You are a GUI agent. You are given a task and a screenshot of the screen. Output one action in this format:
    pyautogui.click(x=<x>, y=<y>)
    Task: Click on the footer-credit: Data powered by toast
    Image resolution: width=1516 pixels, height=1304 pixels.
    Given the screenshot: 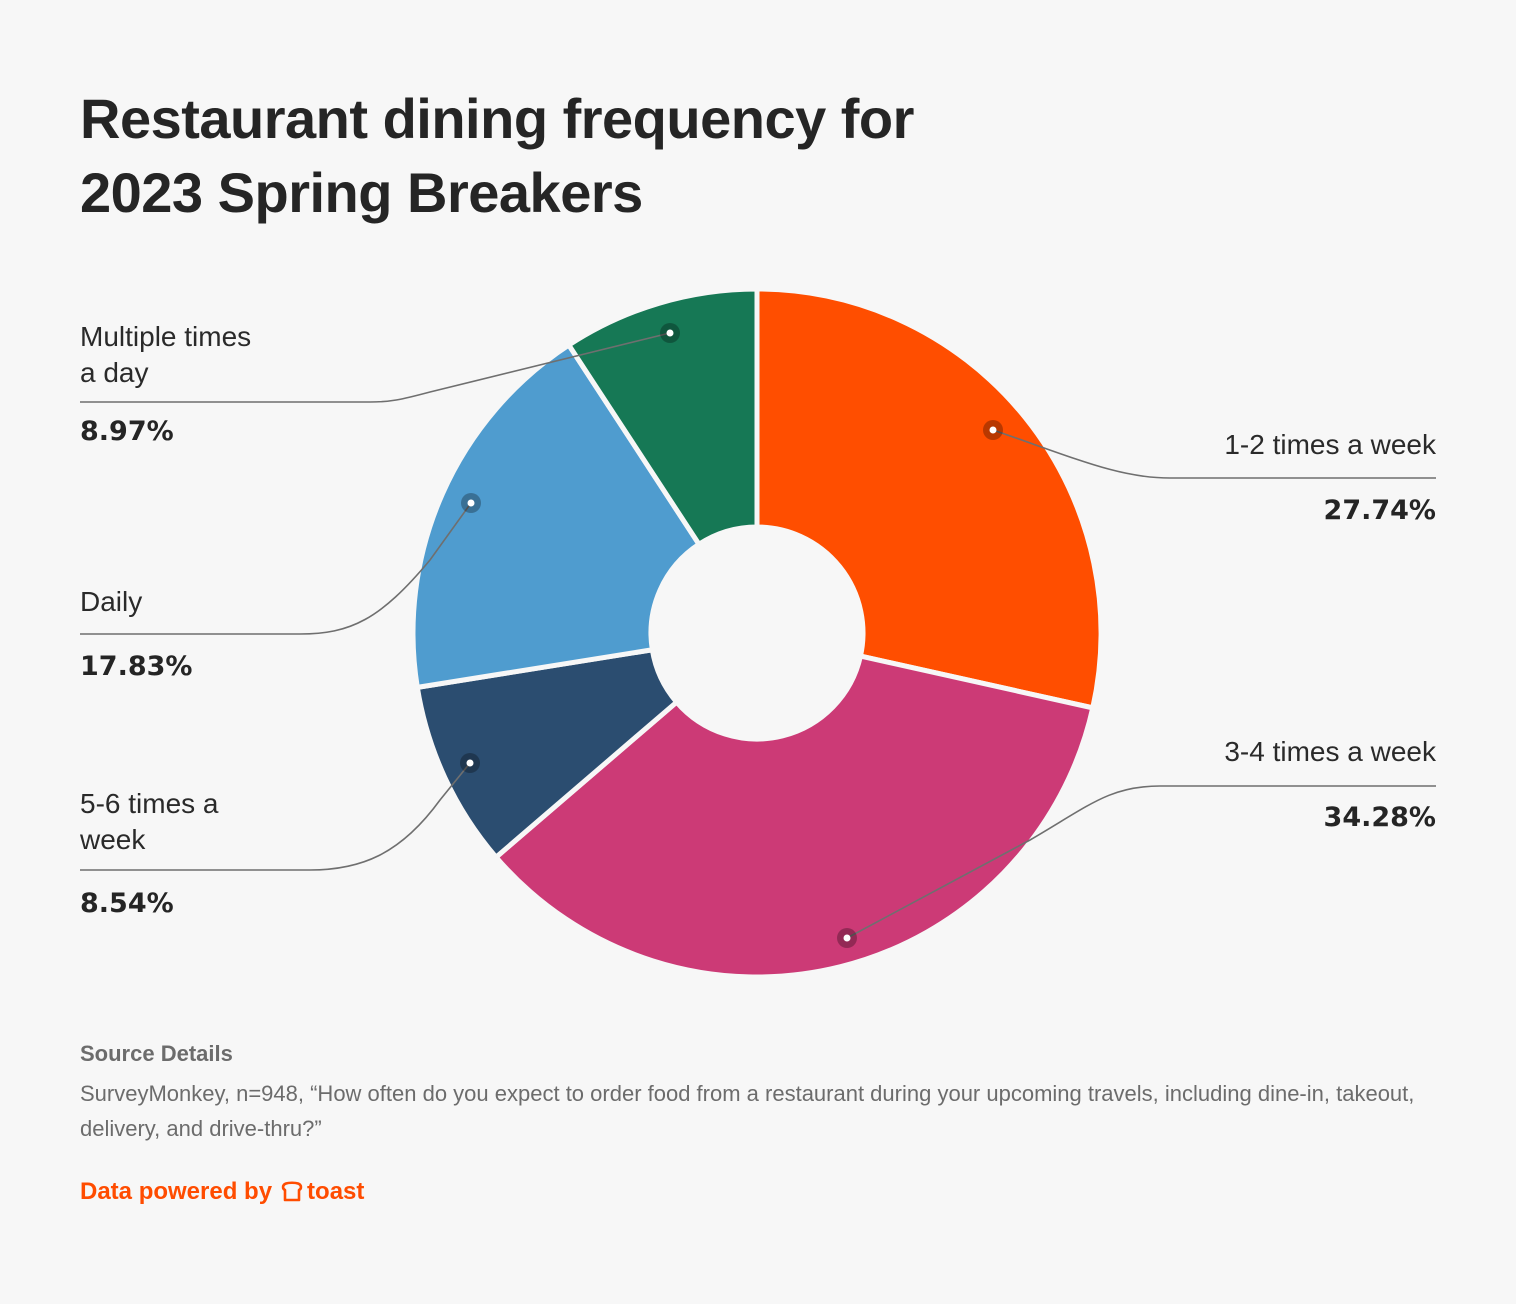 What is the action you would take?
    pyautogui.click(x=222, y=1192)
    